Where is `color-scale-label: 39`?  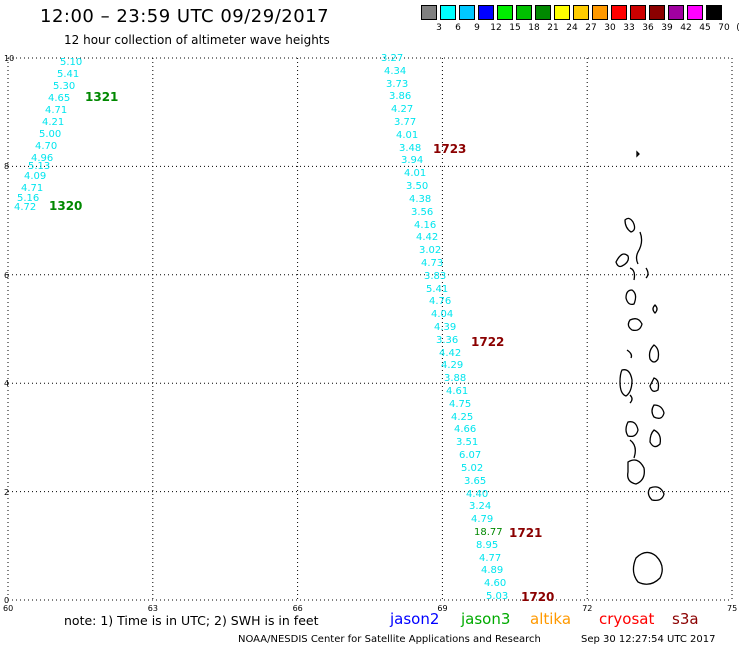
color-scale-label: 39 is located at coordinates (667, 28).